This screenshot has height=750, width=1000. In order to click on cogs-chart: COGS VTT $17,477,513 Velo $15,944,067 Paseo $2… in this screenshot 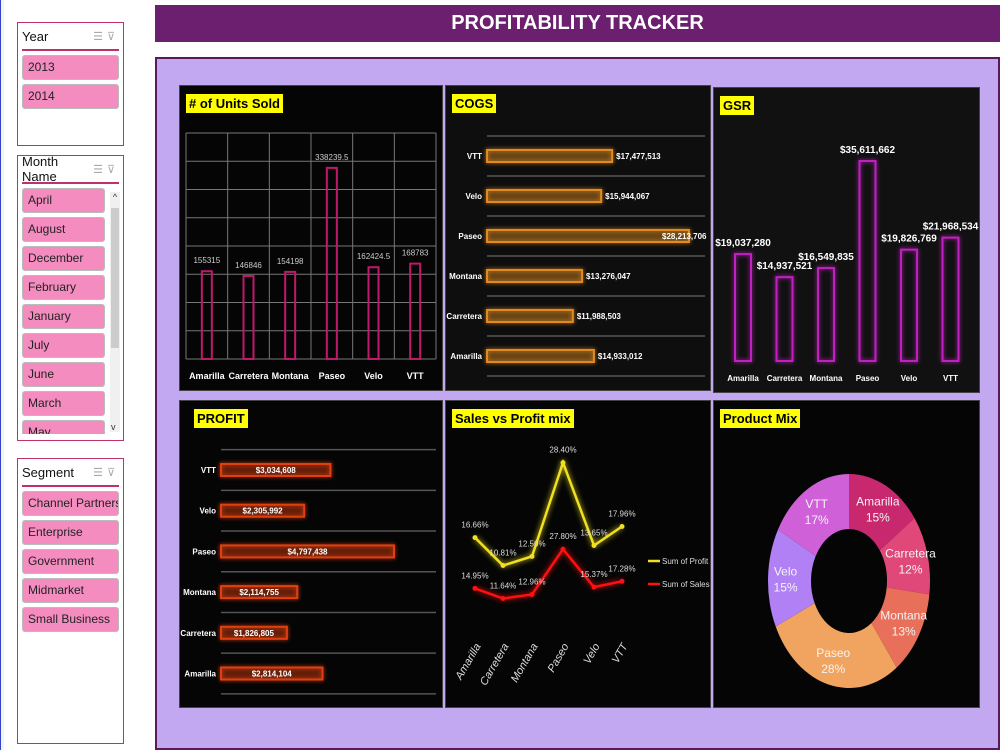, I will do `click(578, 238)`.